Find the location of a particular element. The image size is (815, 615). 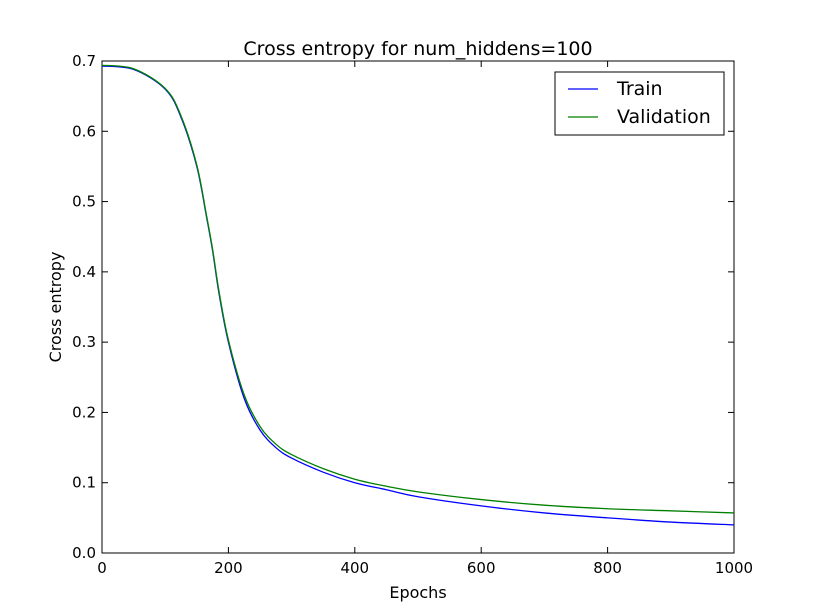

x-axis-label: Epochs is located at coordinates (417, 592).